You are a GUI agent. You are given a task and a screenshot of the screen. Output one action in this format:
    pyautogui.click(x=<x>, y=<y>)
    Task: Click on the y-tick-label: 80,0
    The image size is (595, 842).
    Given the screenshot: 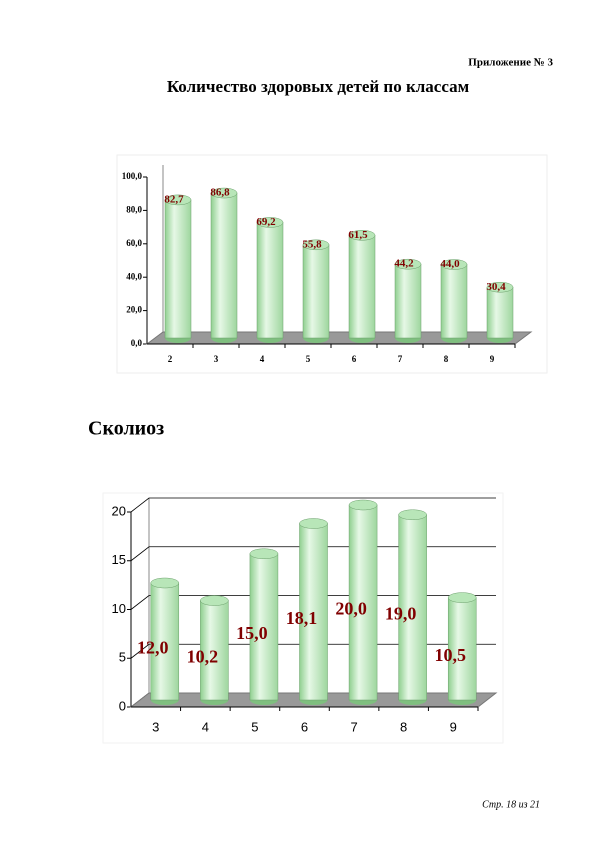 What is the action you would take?
    pyautogui.click(x=134, y=209)
    